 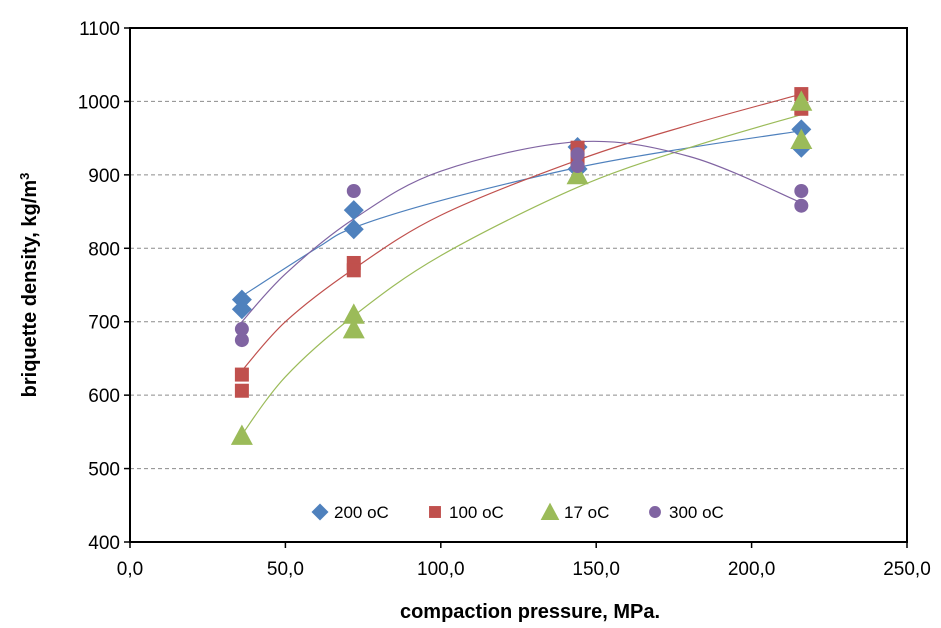 What do you see at coordinates (104, 249) in the screenshot?
I see `y-tick-label: 800` at bounding box center [104, 249].